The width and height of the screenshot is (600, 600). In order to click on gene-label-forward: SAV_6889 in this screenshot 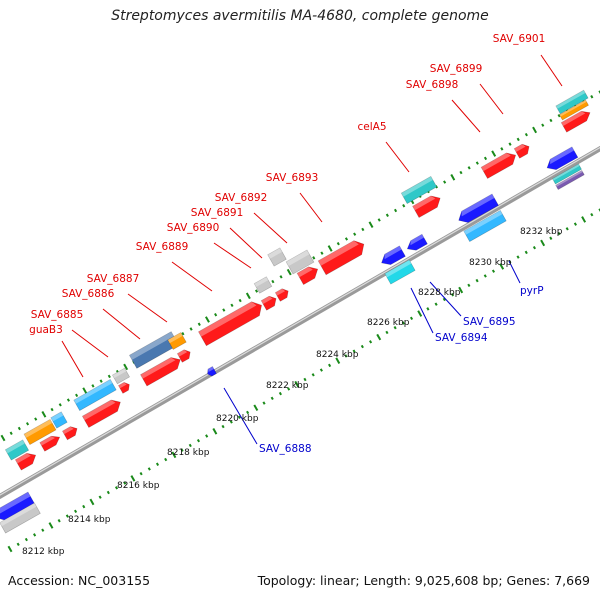, I will do `click(162, 247)`.